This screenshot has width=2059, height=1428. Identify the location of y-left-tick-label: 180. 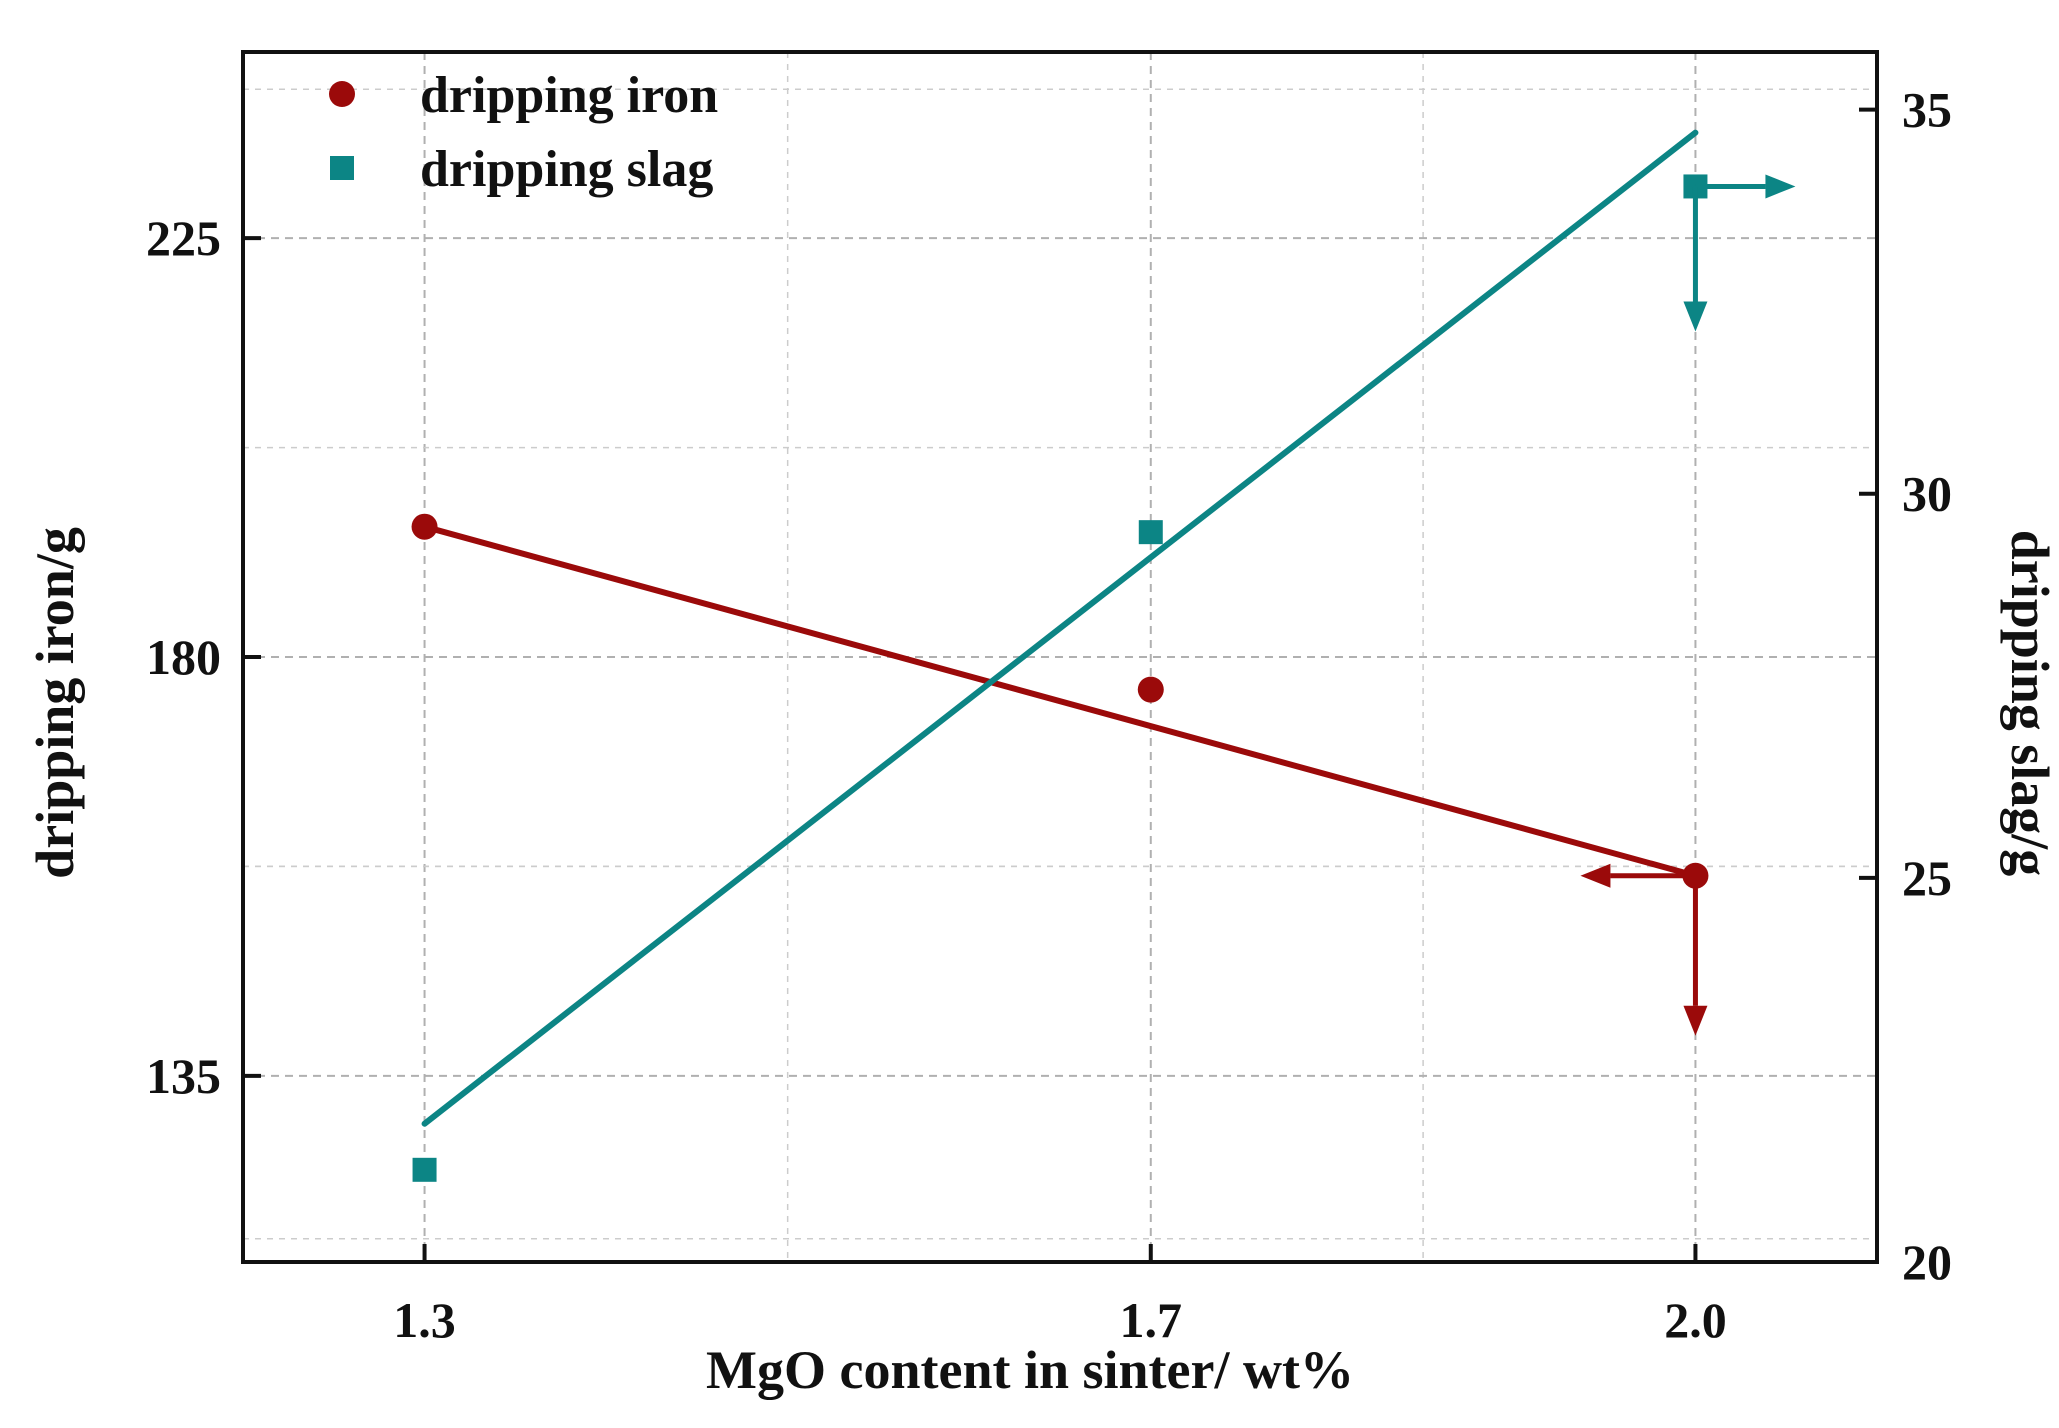
(183, 657).